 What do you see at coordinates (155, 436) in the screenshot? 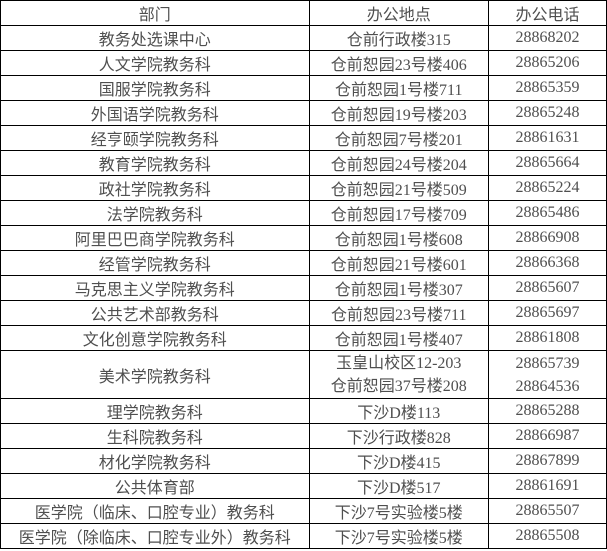
I see `dept-cell: 生科院教务科` at bounding box center [155, 436].